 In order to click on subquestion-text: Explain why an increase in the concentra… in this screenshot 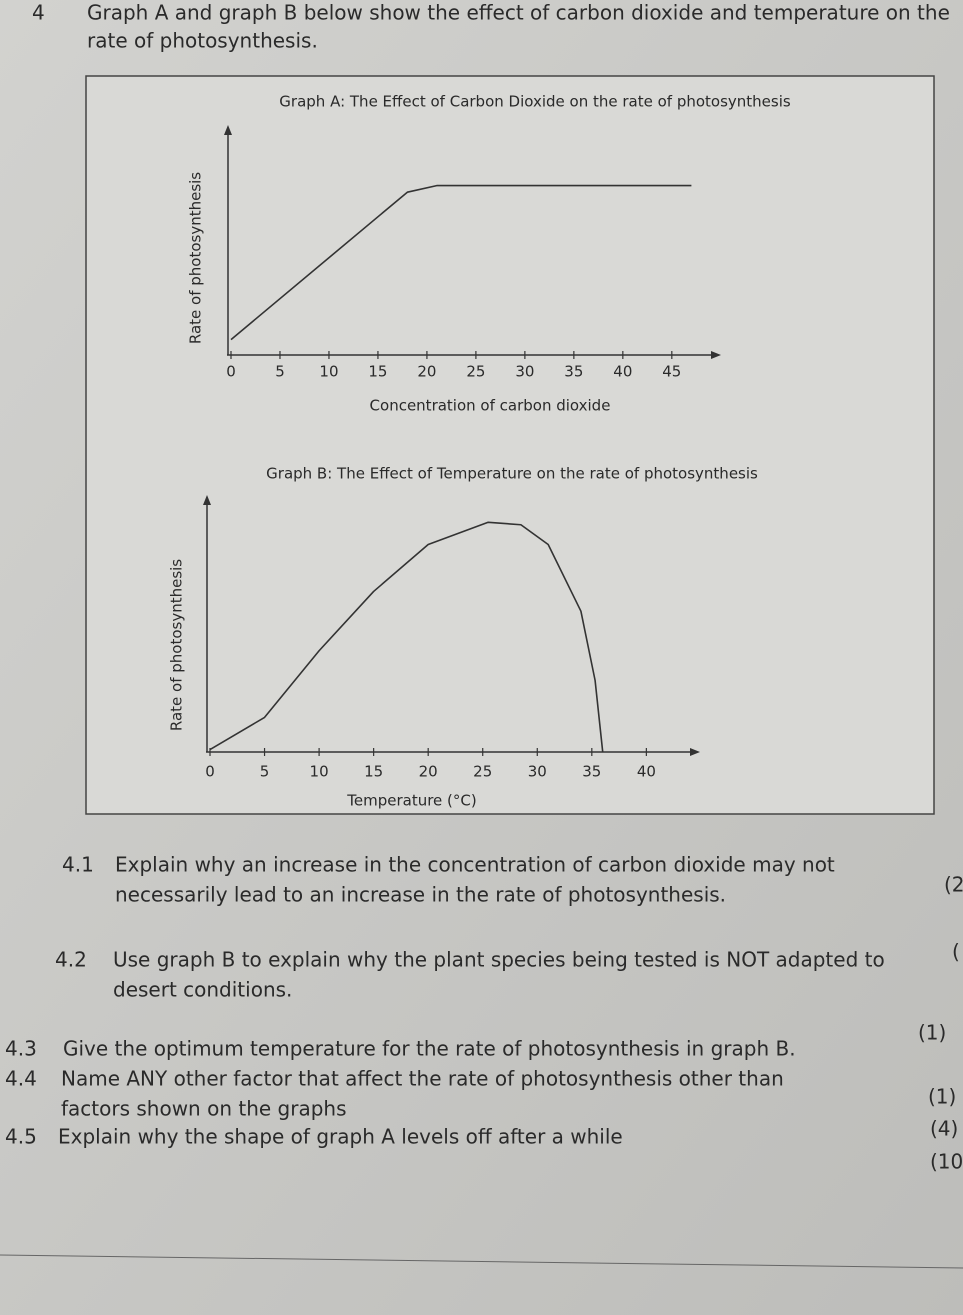, I will do `click(475, 865)`.